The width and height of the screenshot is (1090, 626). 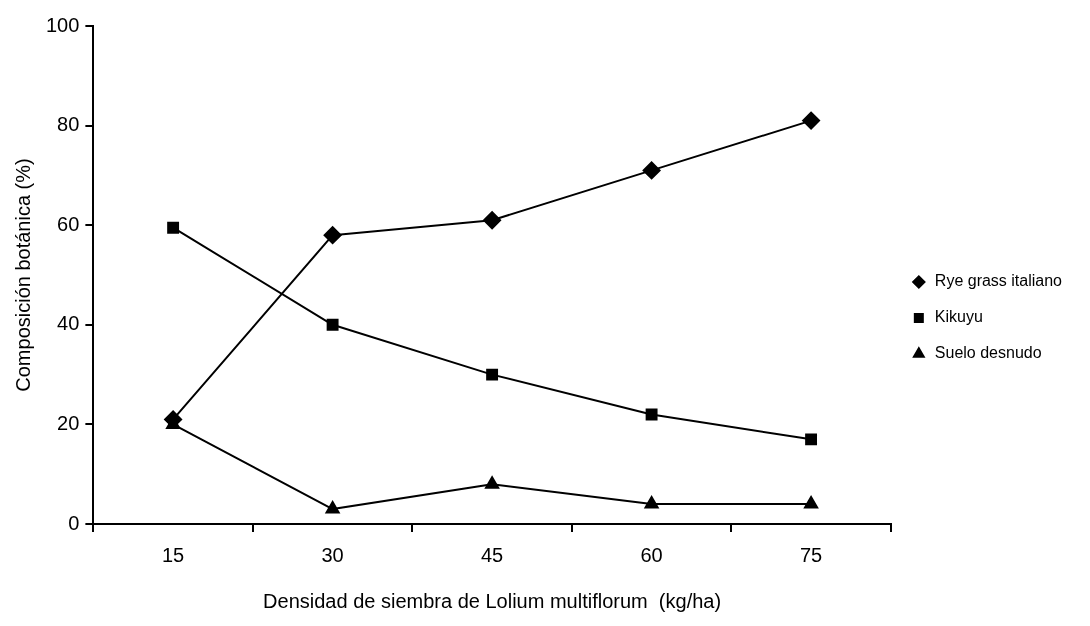 What do you see at coordinates (998, 281) in the screenshot?
I see `legend-label: Rye grass italiano` at bounding box center [998, 281].